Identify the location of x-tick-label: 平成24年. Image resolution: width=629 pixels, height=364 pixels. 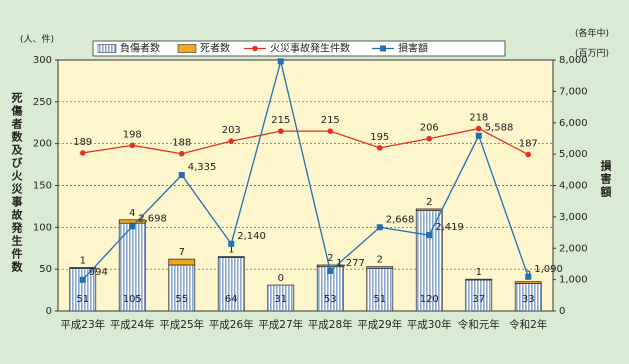
(132, 324).